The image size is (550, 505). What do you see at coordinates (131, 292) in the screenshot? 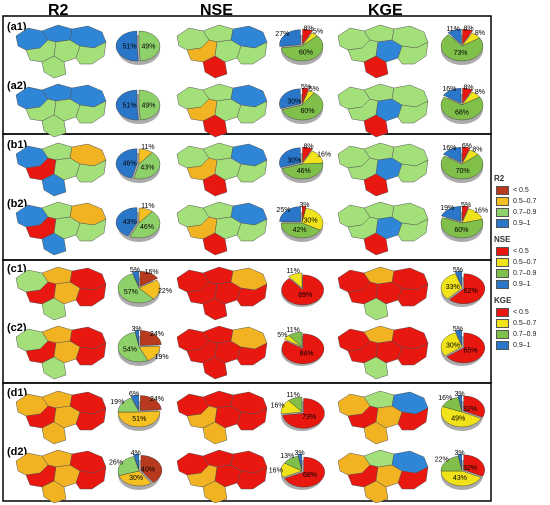
I see `pie-value-label: 57%` at bounding box center [131, 292].